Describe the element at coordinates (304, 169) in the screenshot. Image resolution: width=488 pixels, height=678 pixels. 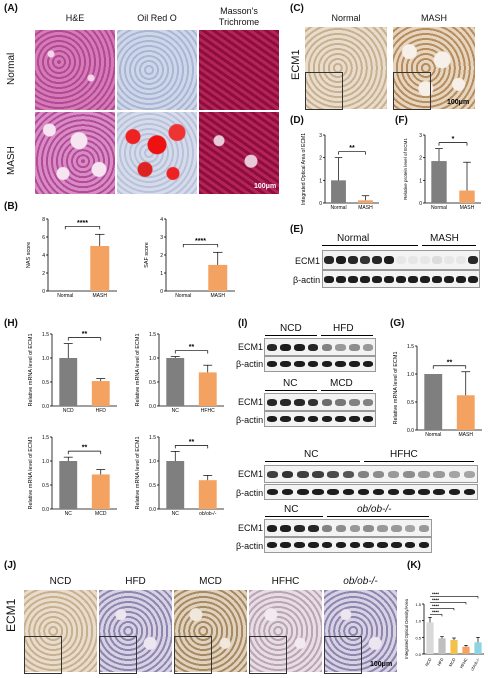
I see `y-axis-label: Integrated Optical Area of ECM1` at that location.